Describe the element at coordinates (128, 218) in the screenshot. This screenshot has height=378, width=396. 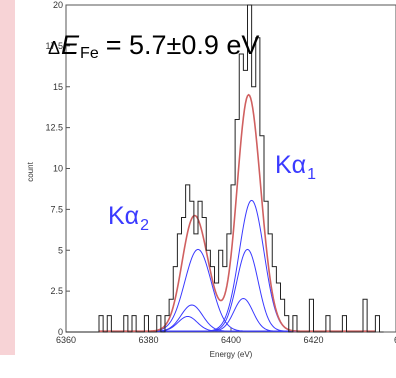
I see `annotation-ka2: Kα2` at that location.